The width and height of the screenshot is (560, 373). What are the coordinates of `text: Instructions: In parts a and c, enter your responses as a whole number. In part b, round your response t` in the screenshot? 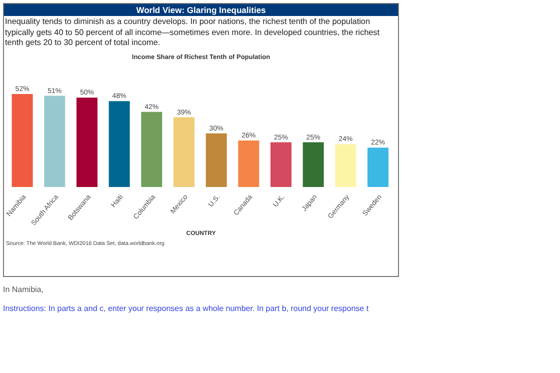 It's located at (186, 308).